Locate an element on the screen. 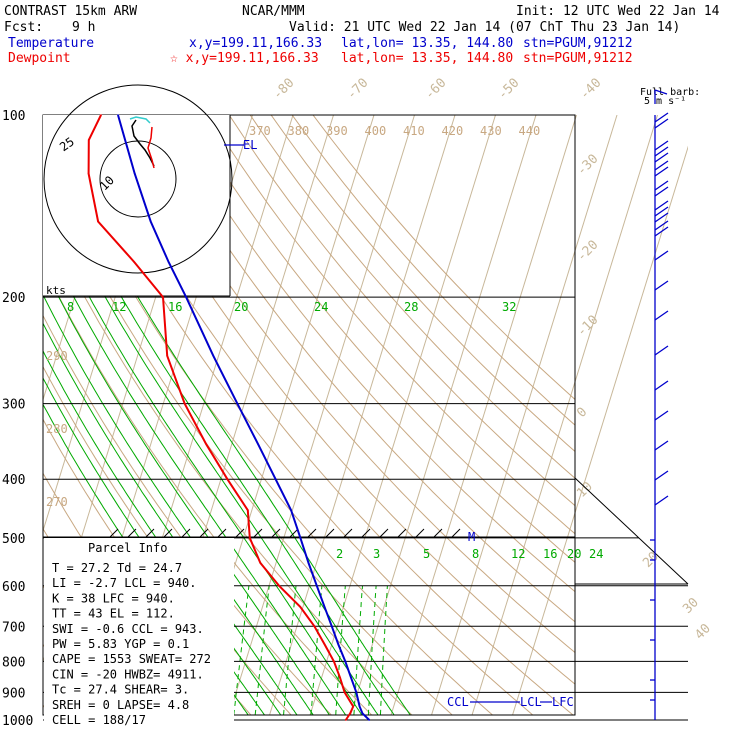 The width and height of the screenshot is (740, 740). pressure-label: 200 is located at coordinates (13, 298).